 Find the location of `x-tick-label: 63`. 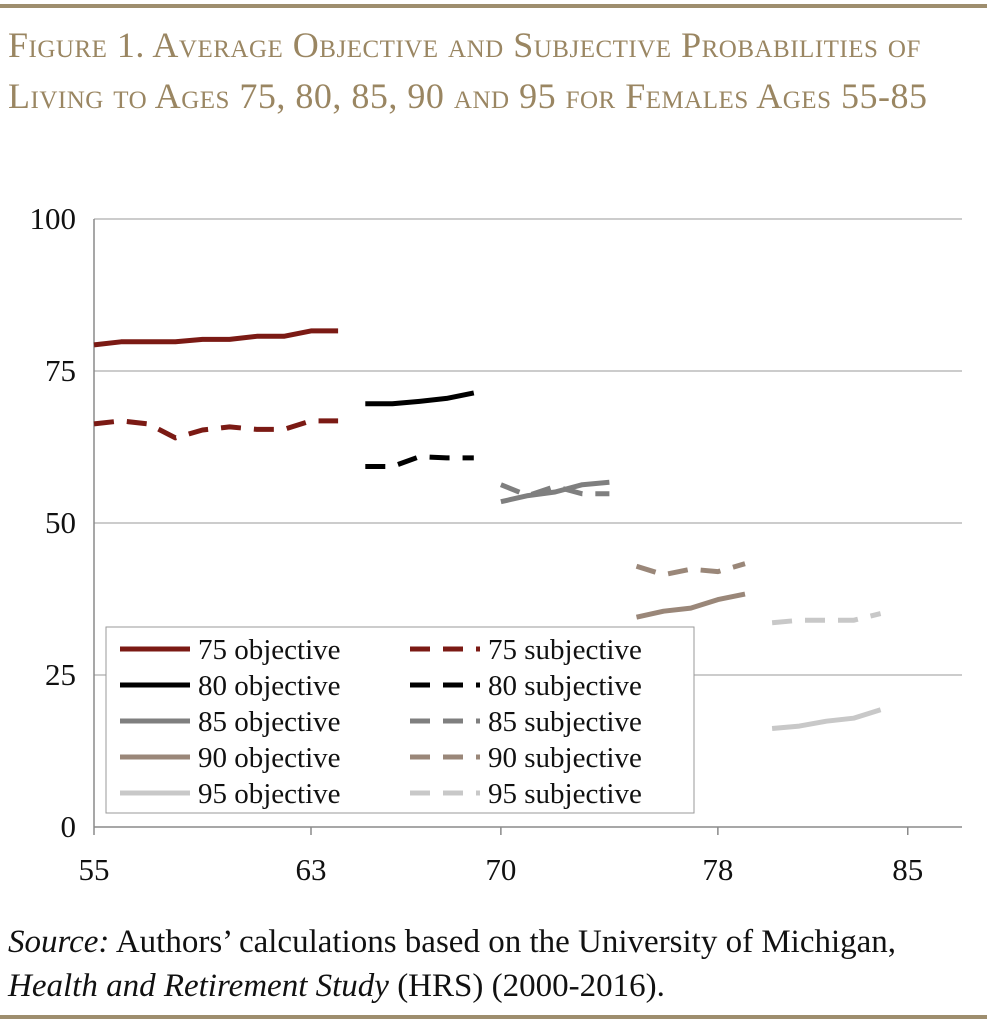

x-tick-label: 63 is located at coordinates (311, 869).